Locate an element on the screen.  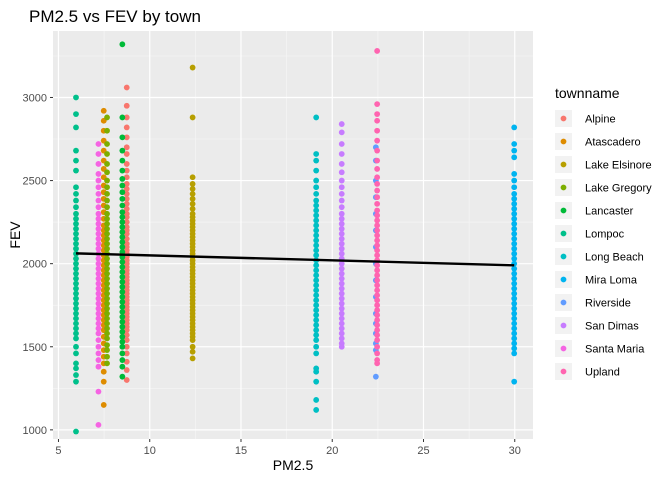
legend-title: townname is located at coordinates (587, 93).